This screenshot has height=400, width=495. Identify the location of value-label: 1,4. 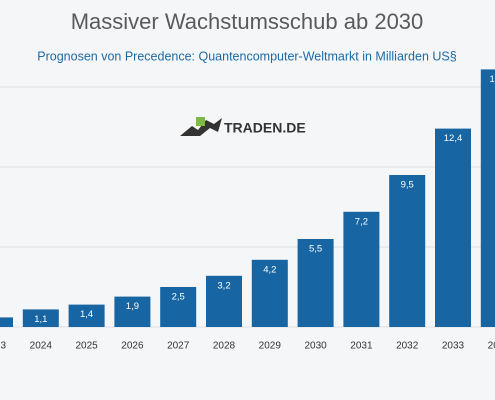
(86, 314).